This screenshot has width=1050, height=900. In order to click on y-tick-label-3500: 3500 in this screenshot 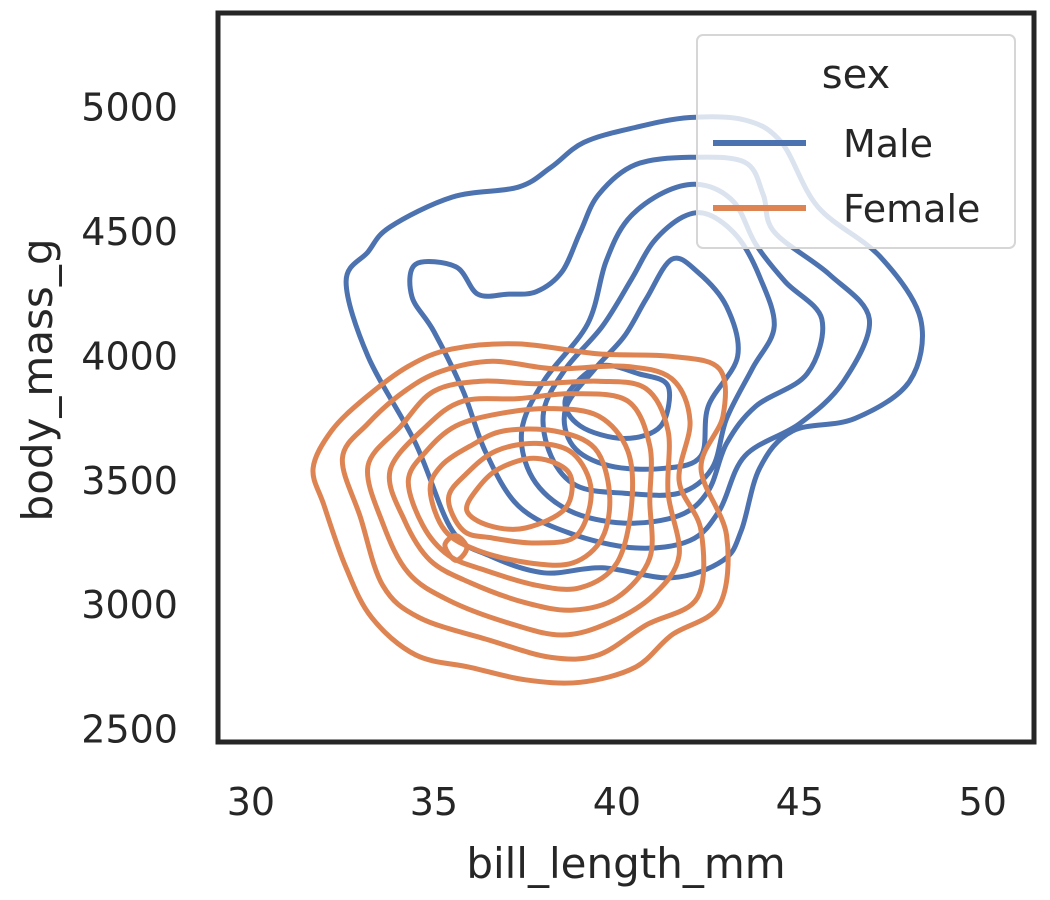, I will do `click(129, 481)`.